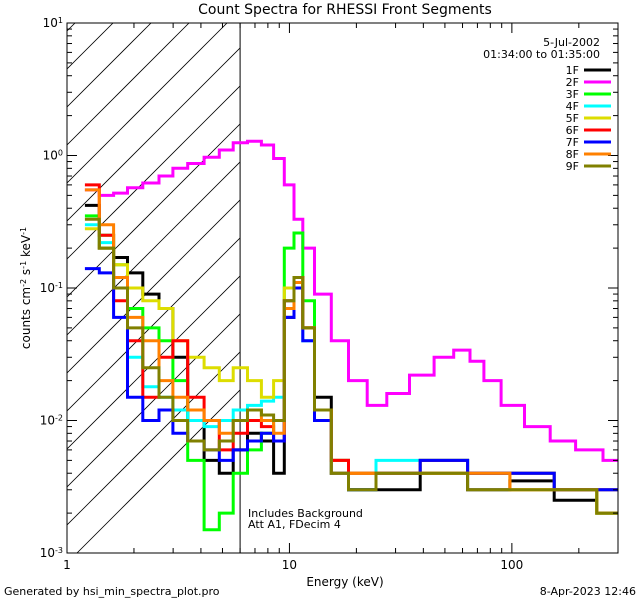 This screenshot has width=640, height=600. Describe the element at coordinates (572, 94) in the screenshot. I see `legend-label-3F: 3F` at that location.